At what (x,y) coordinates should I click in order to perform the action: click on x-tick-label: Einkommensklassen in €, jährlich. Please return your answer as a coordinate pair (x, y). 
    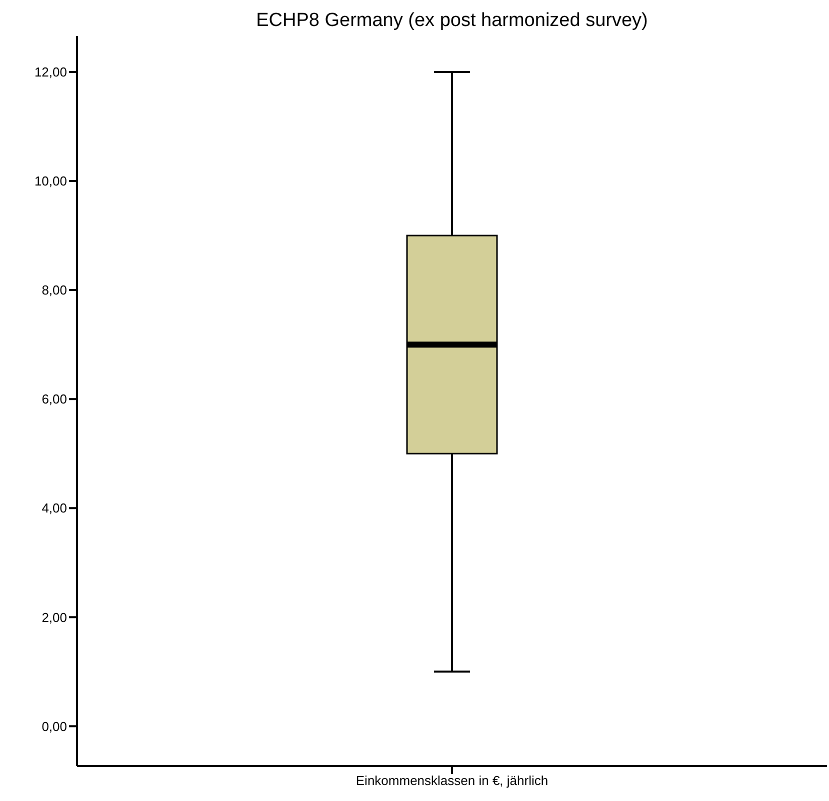
    Looking at the image, I should click on (452, 780).